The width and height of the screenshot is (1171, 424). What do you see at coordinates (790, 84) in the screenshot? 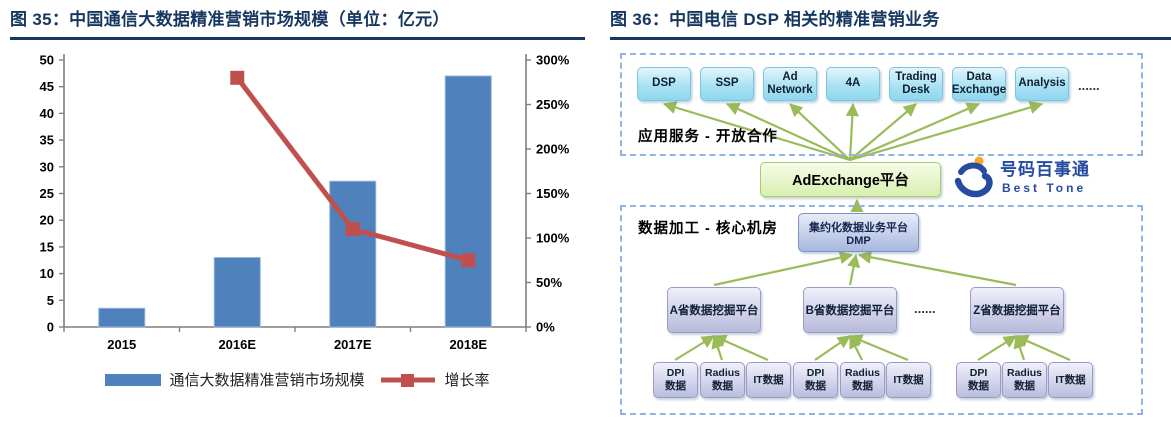
I see `app-box-ad-network: Ad Network` at bounding box center [790, 84].